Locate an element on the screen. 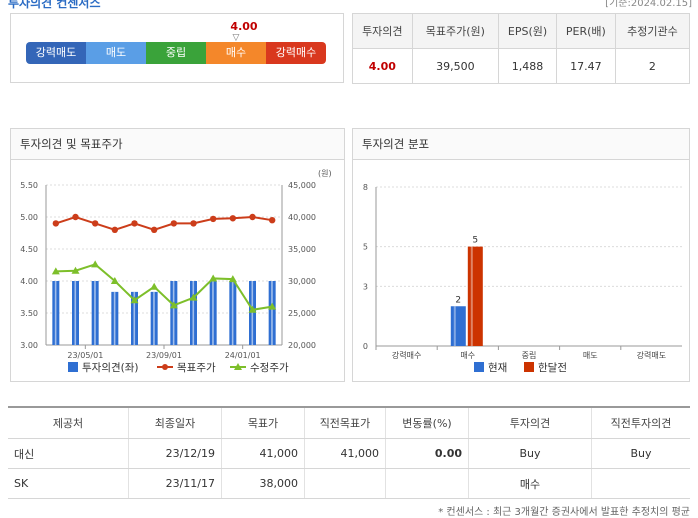 The width and height of the screenshot is (698, 518). table-row: 대신 23/12/19 41,000 41,000 0.00 Buy Buy is located at coordinates (349, 453).